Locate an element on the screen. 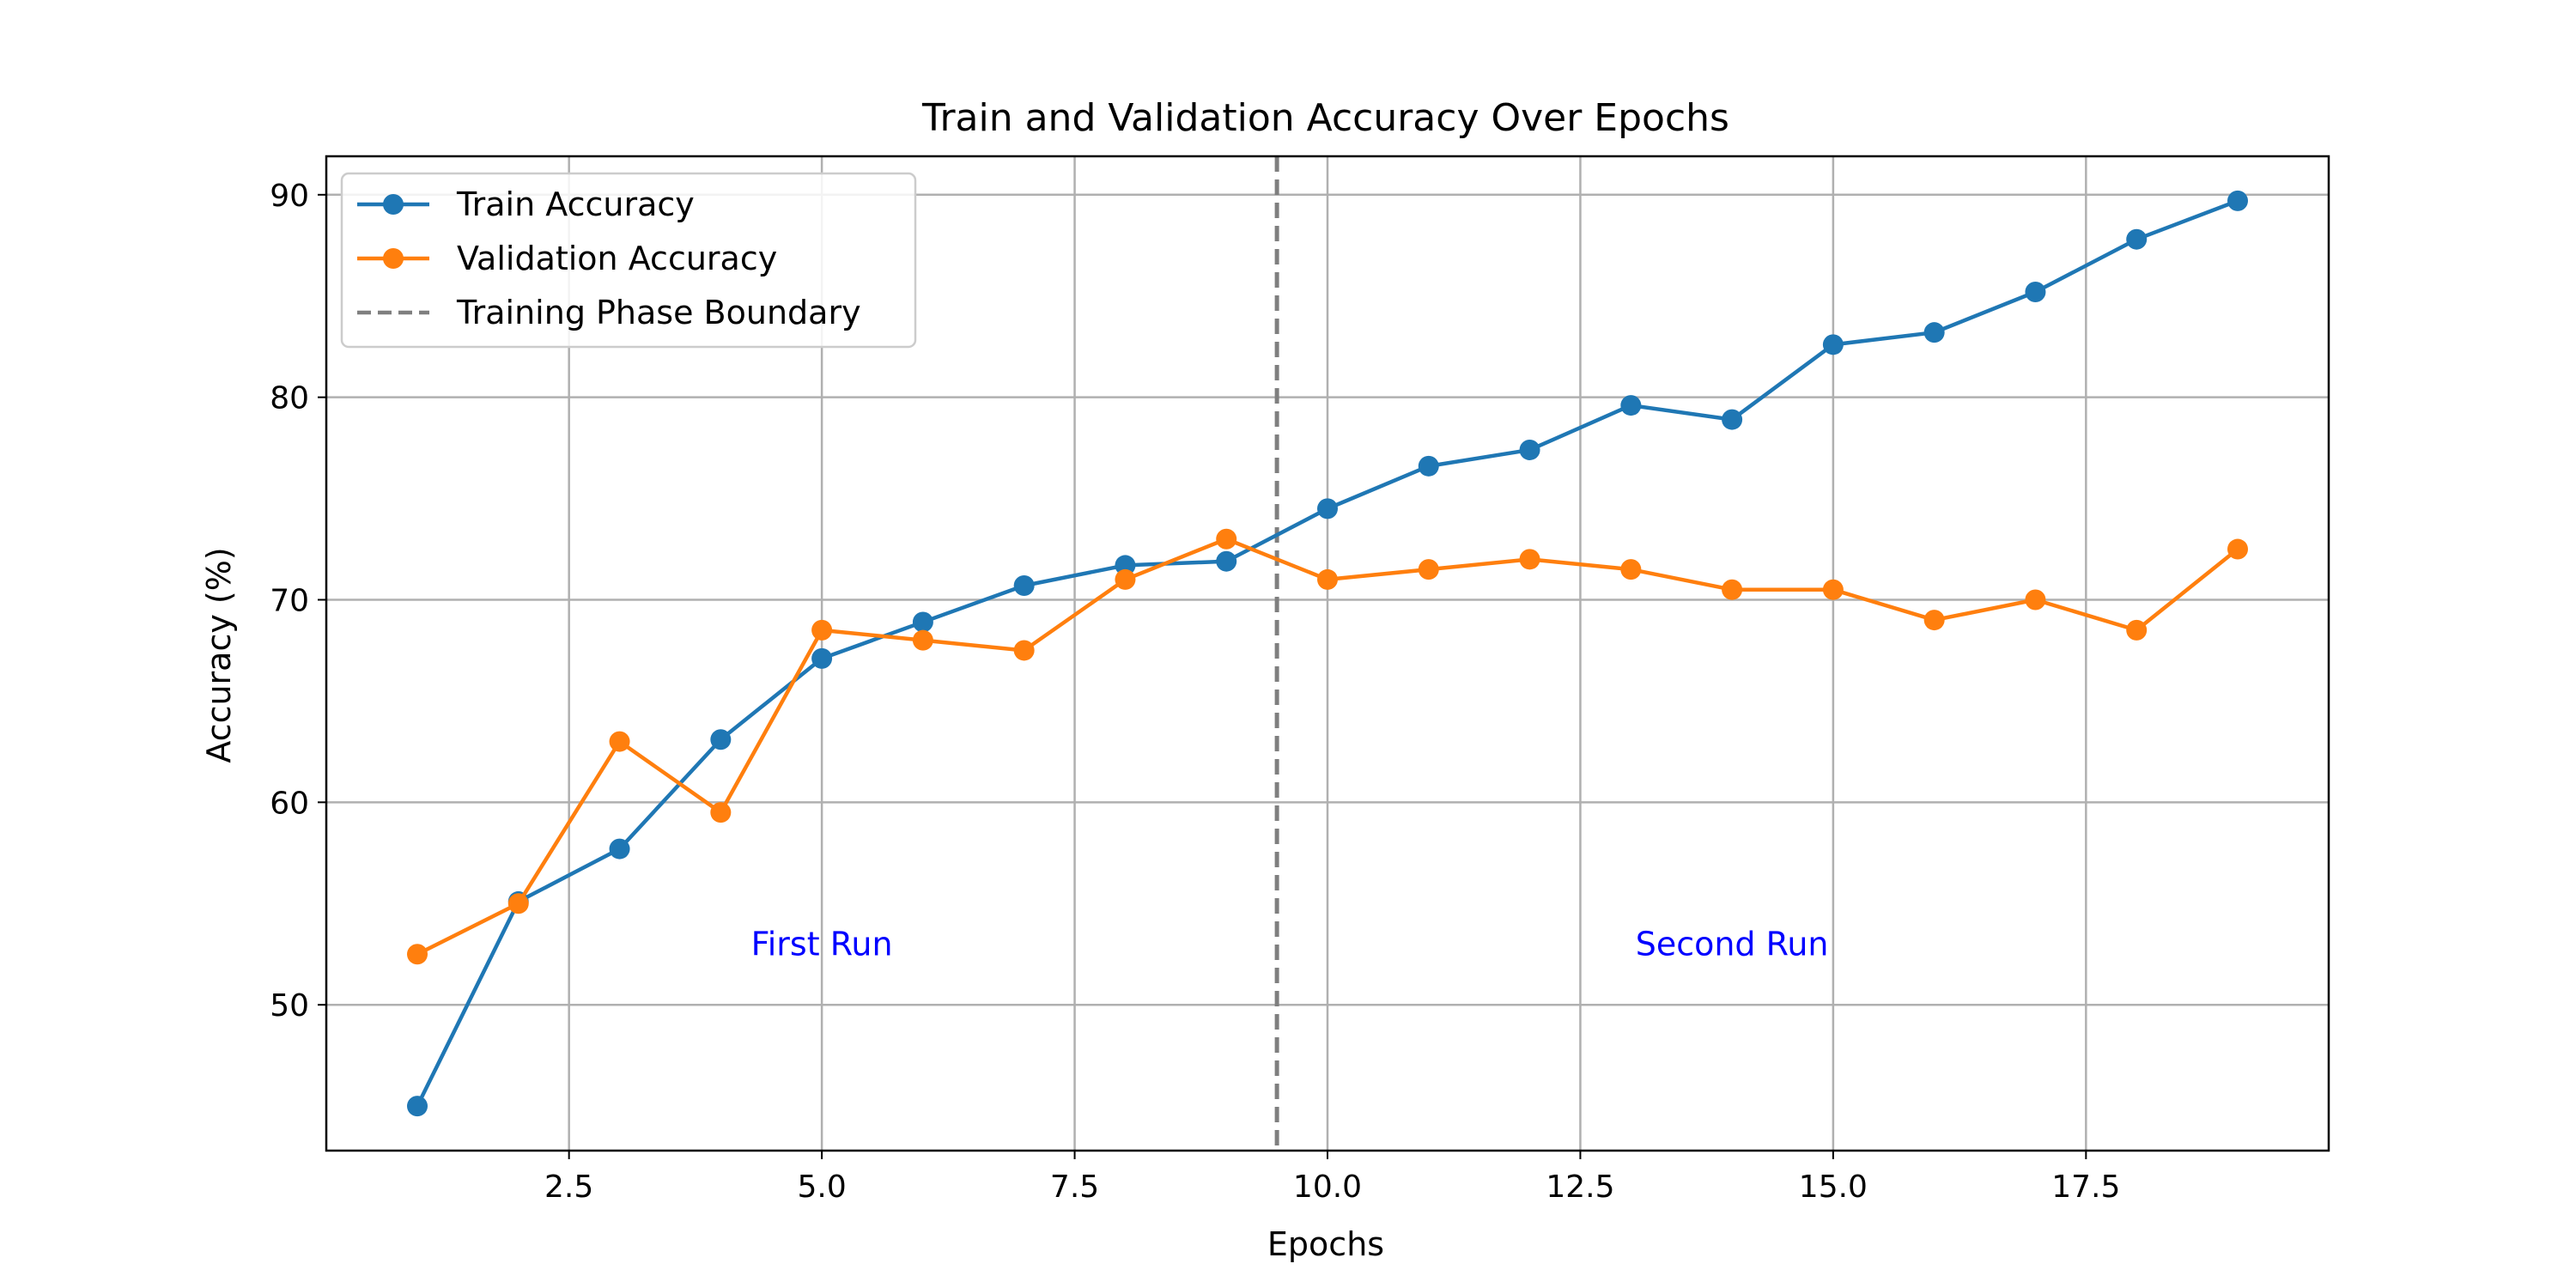 This screenshot has height=1288, width=2576. legend-box is located at coordinates (629, 260).